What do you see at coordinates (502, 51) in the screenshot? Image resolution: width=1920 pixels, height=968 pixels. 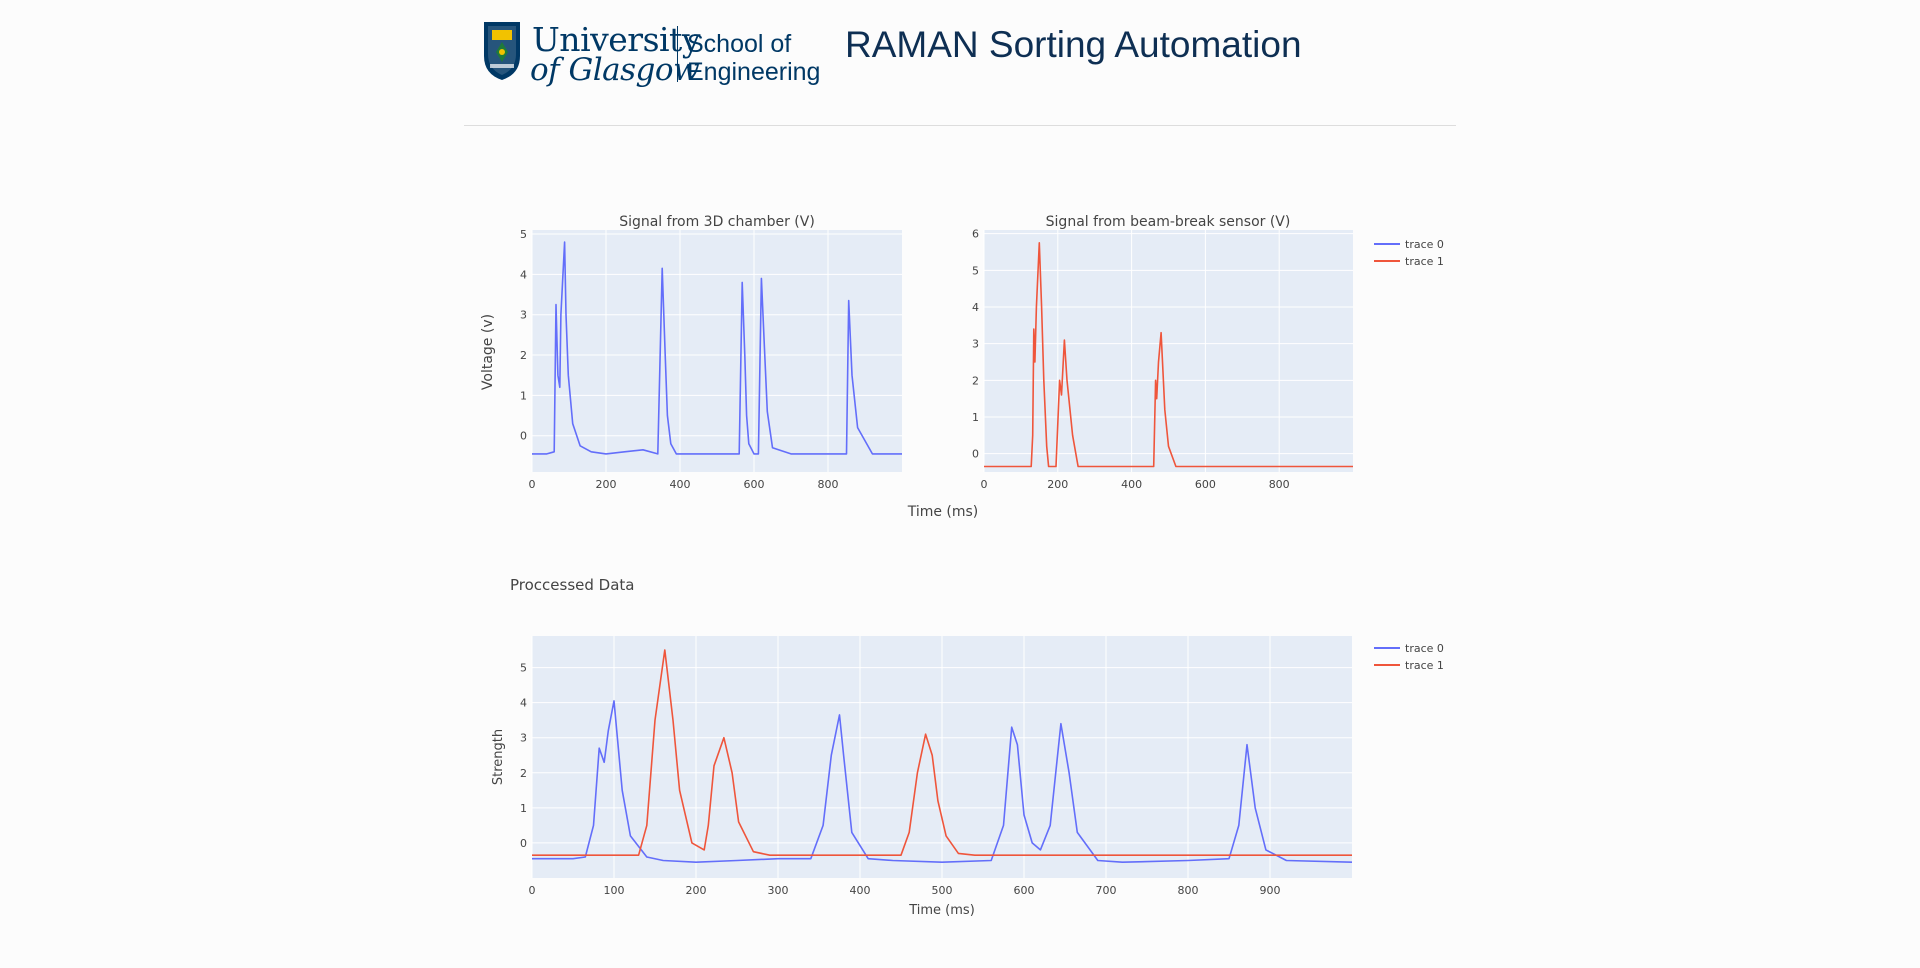 I see `university-crest-icon` at bounding box center [502, 51].